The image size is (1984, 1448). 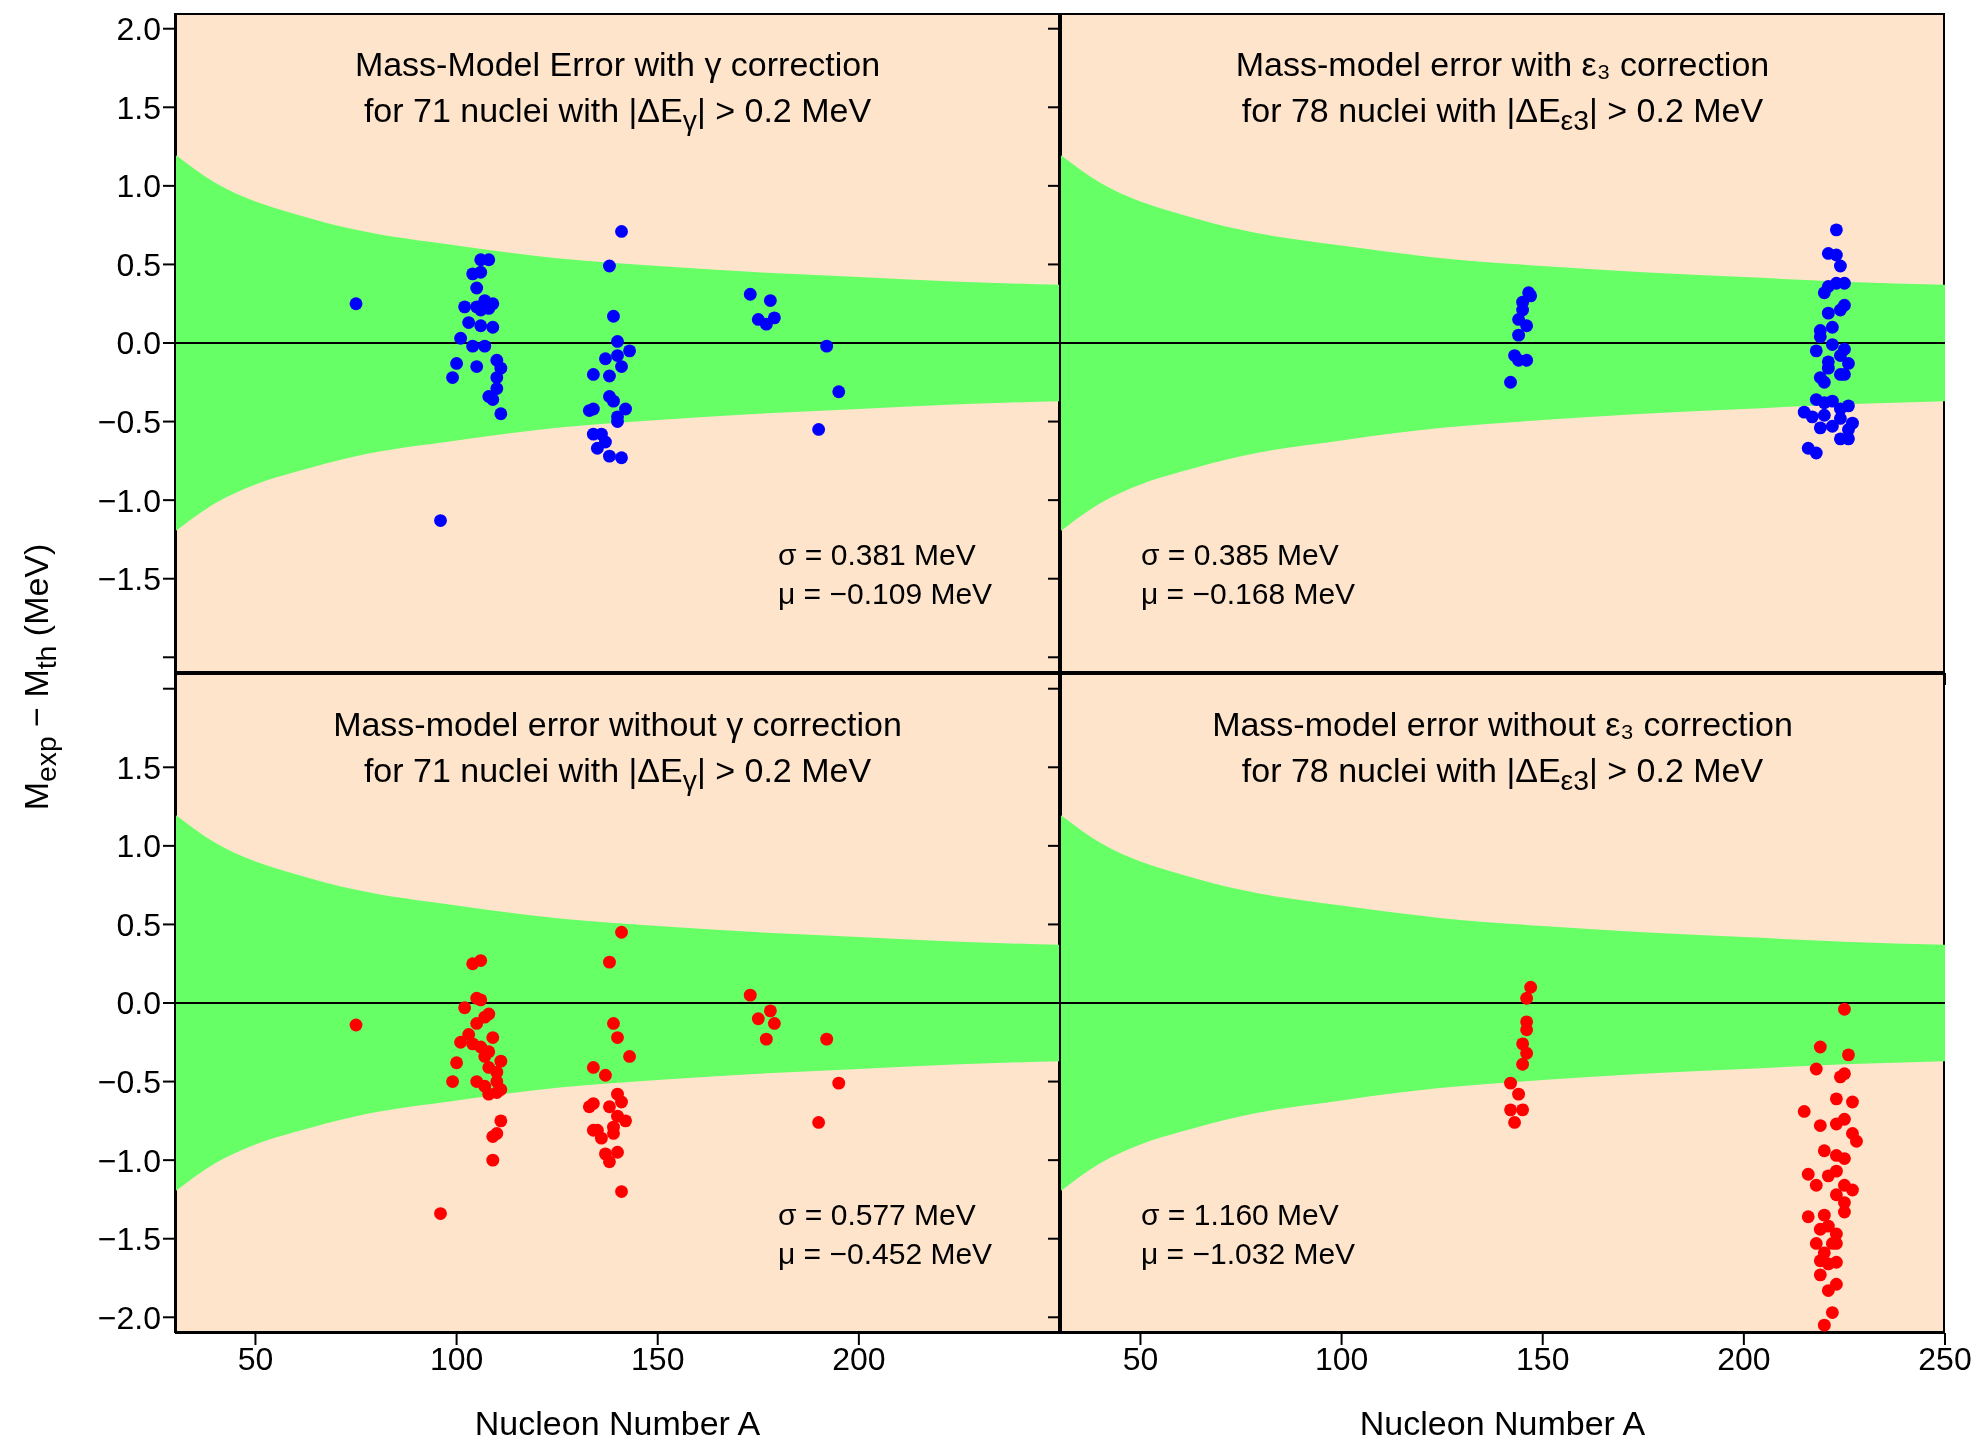 I want to click on y-tick-label: 1.0, so click(x=138, y=186).